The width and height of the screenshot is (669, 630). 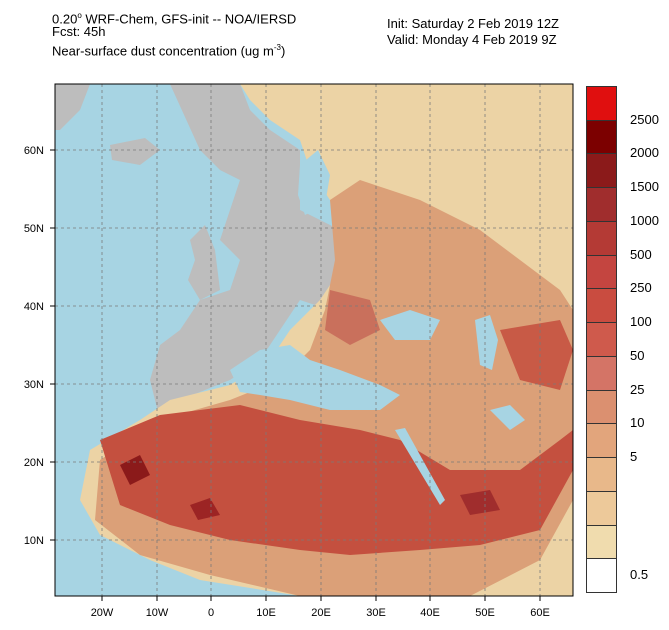 What do you see at coordinates (637, 389) in the screenshot?
I see `colorbar-label: 25` at bounding box center [637, 389].